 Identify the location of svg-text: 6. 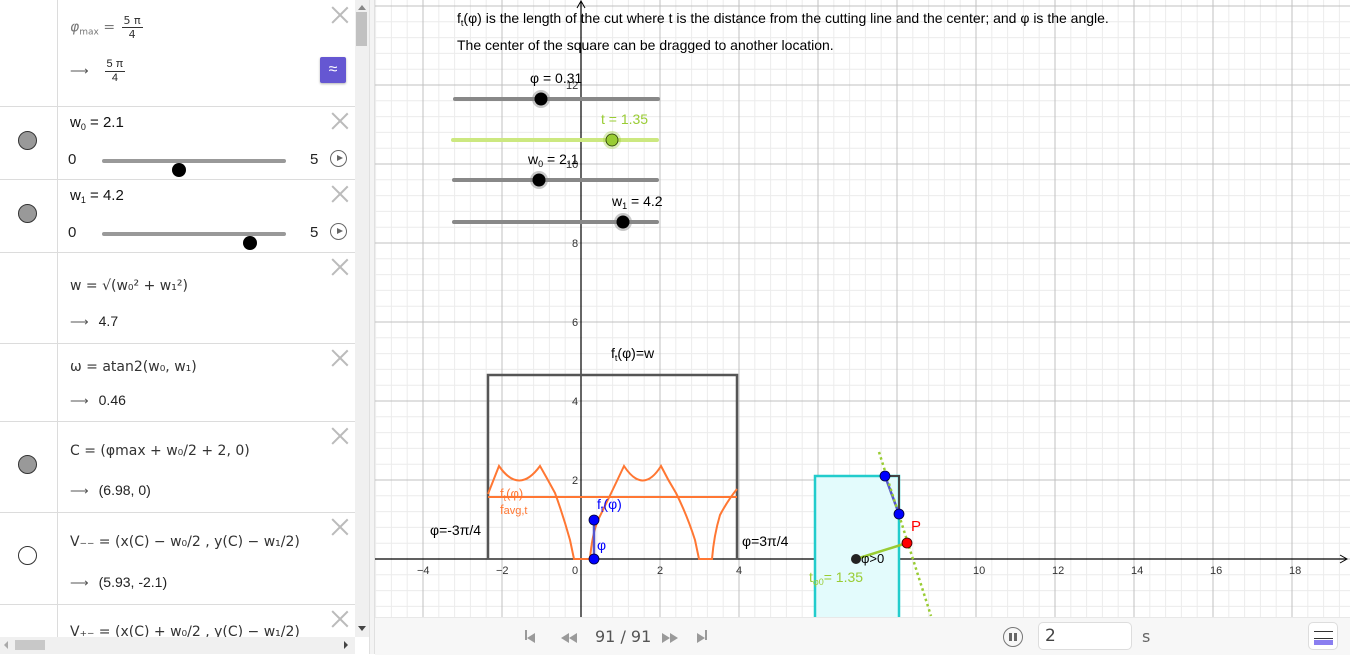
(575, 323).